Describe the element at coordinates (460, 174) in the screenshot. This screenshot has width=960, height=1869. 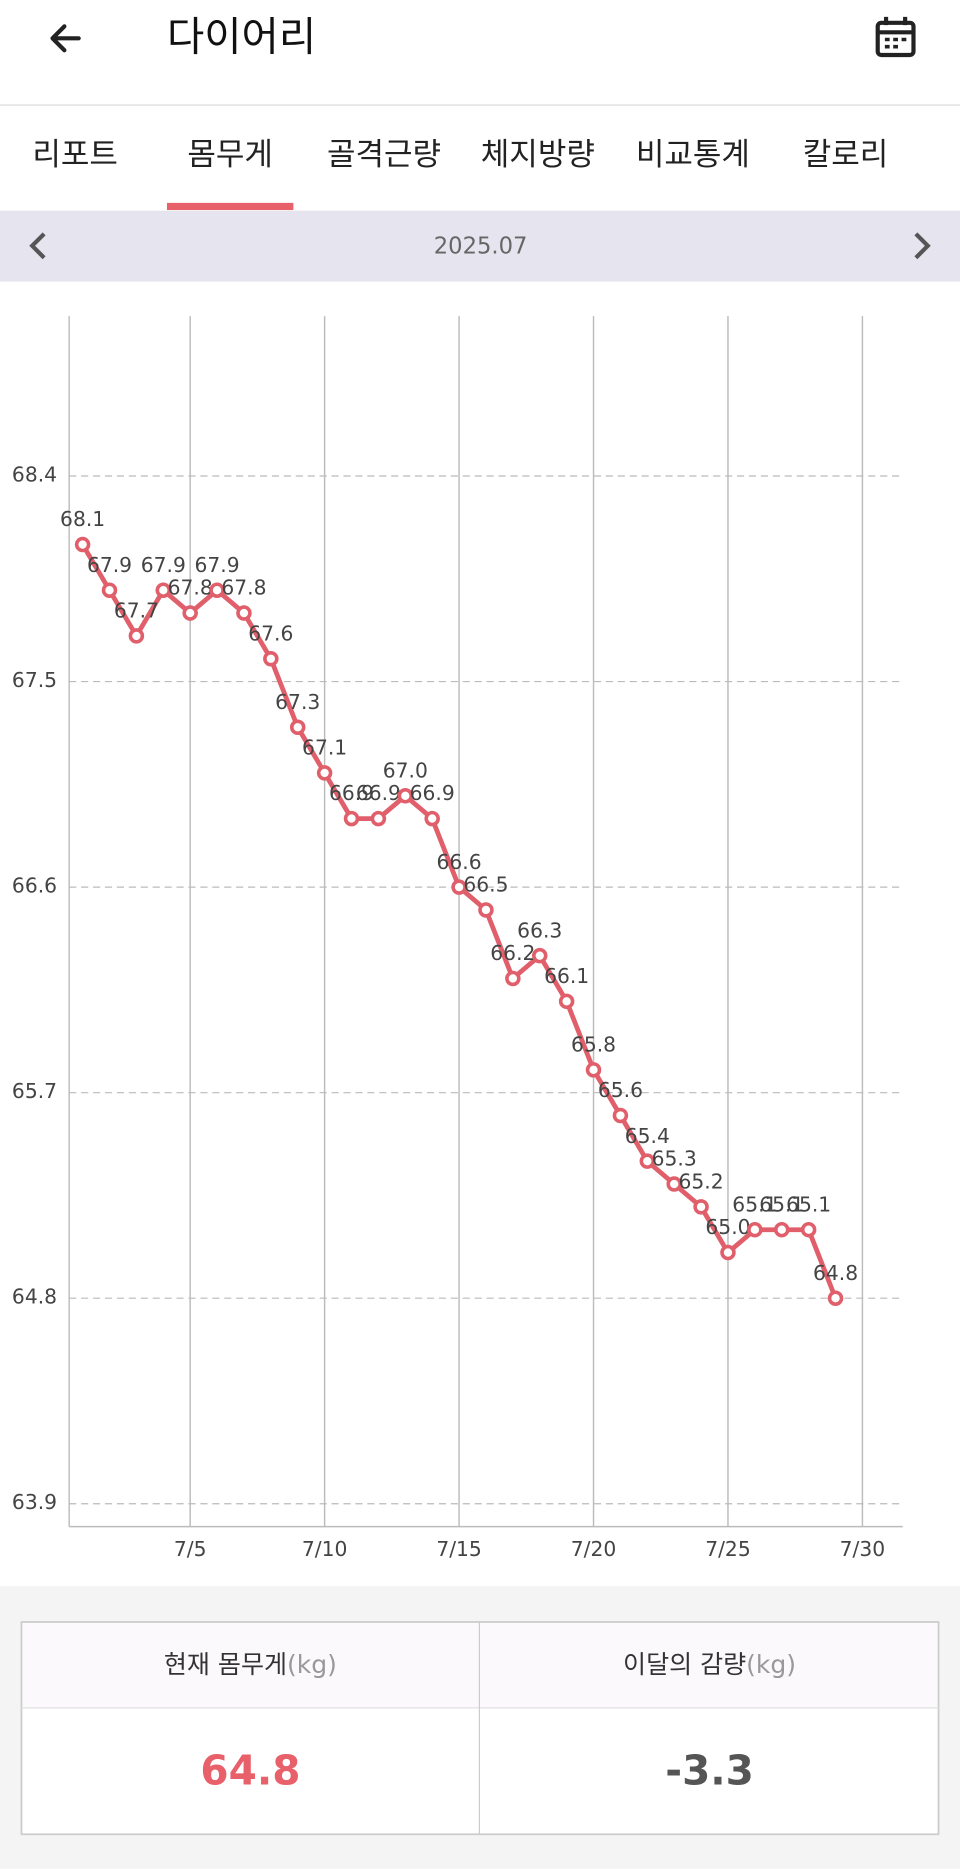
I see `tab-bar: 리포트 몸무게 골격근량 체지방량 비교통계 칼로리` at that location.